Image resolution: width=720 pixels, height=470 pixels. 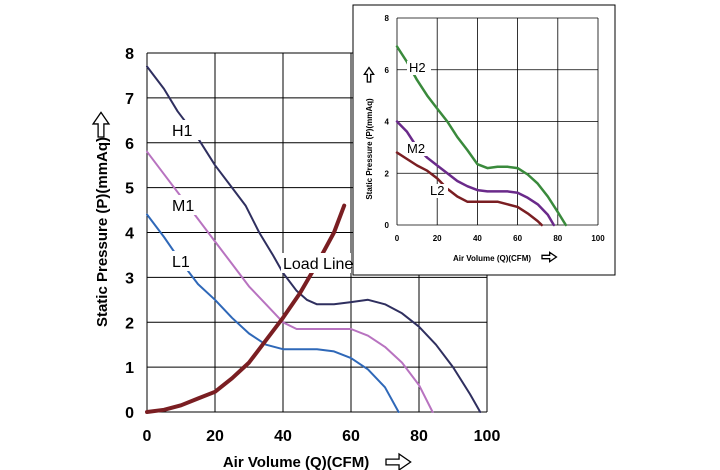 What do you see at coordinates (369, 149) in the screenshot?
I see `inset-y-axis-title: Static Pressure (P)(mmAq)` at bounding box center [369, 149].